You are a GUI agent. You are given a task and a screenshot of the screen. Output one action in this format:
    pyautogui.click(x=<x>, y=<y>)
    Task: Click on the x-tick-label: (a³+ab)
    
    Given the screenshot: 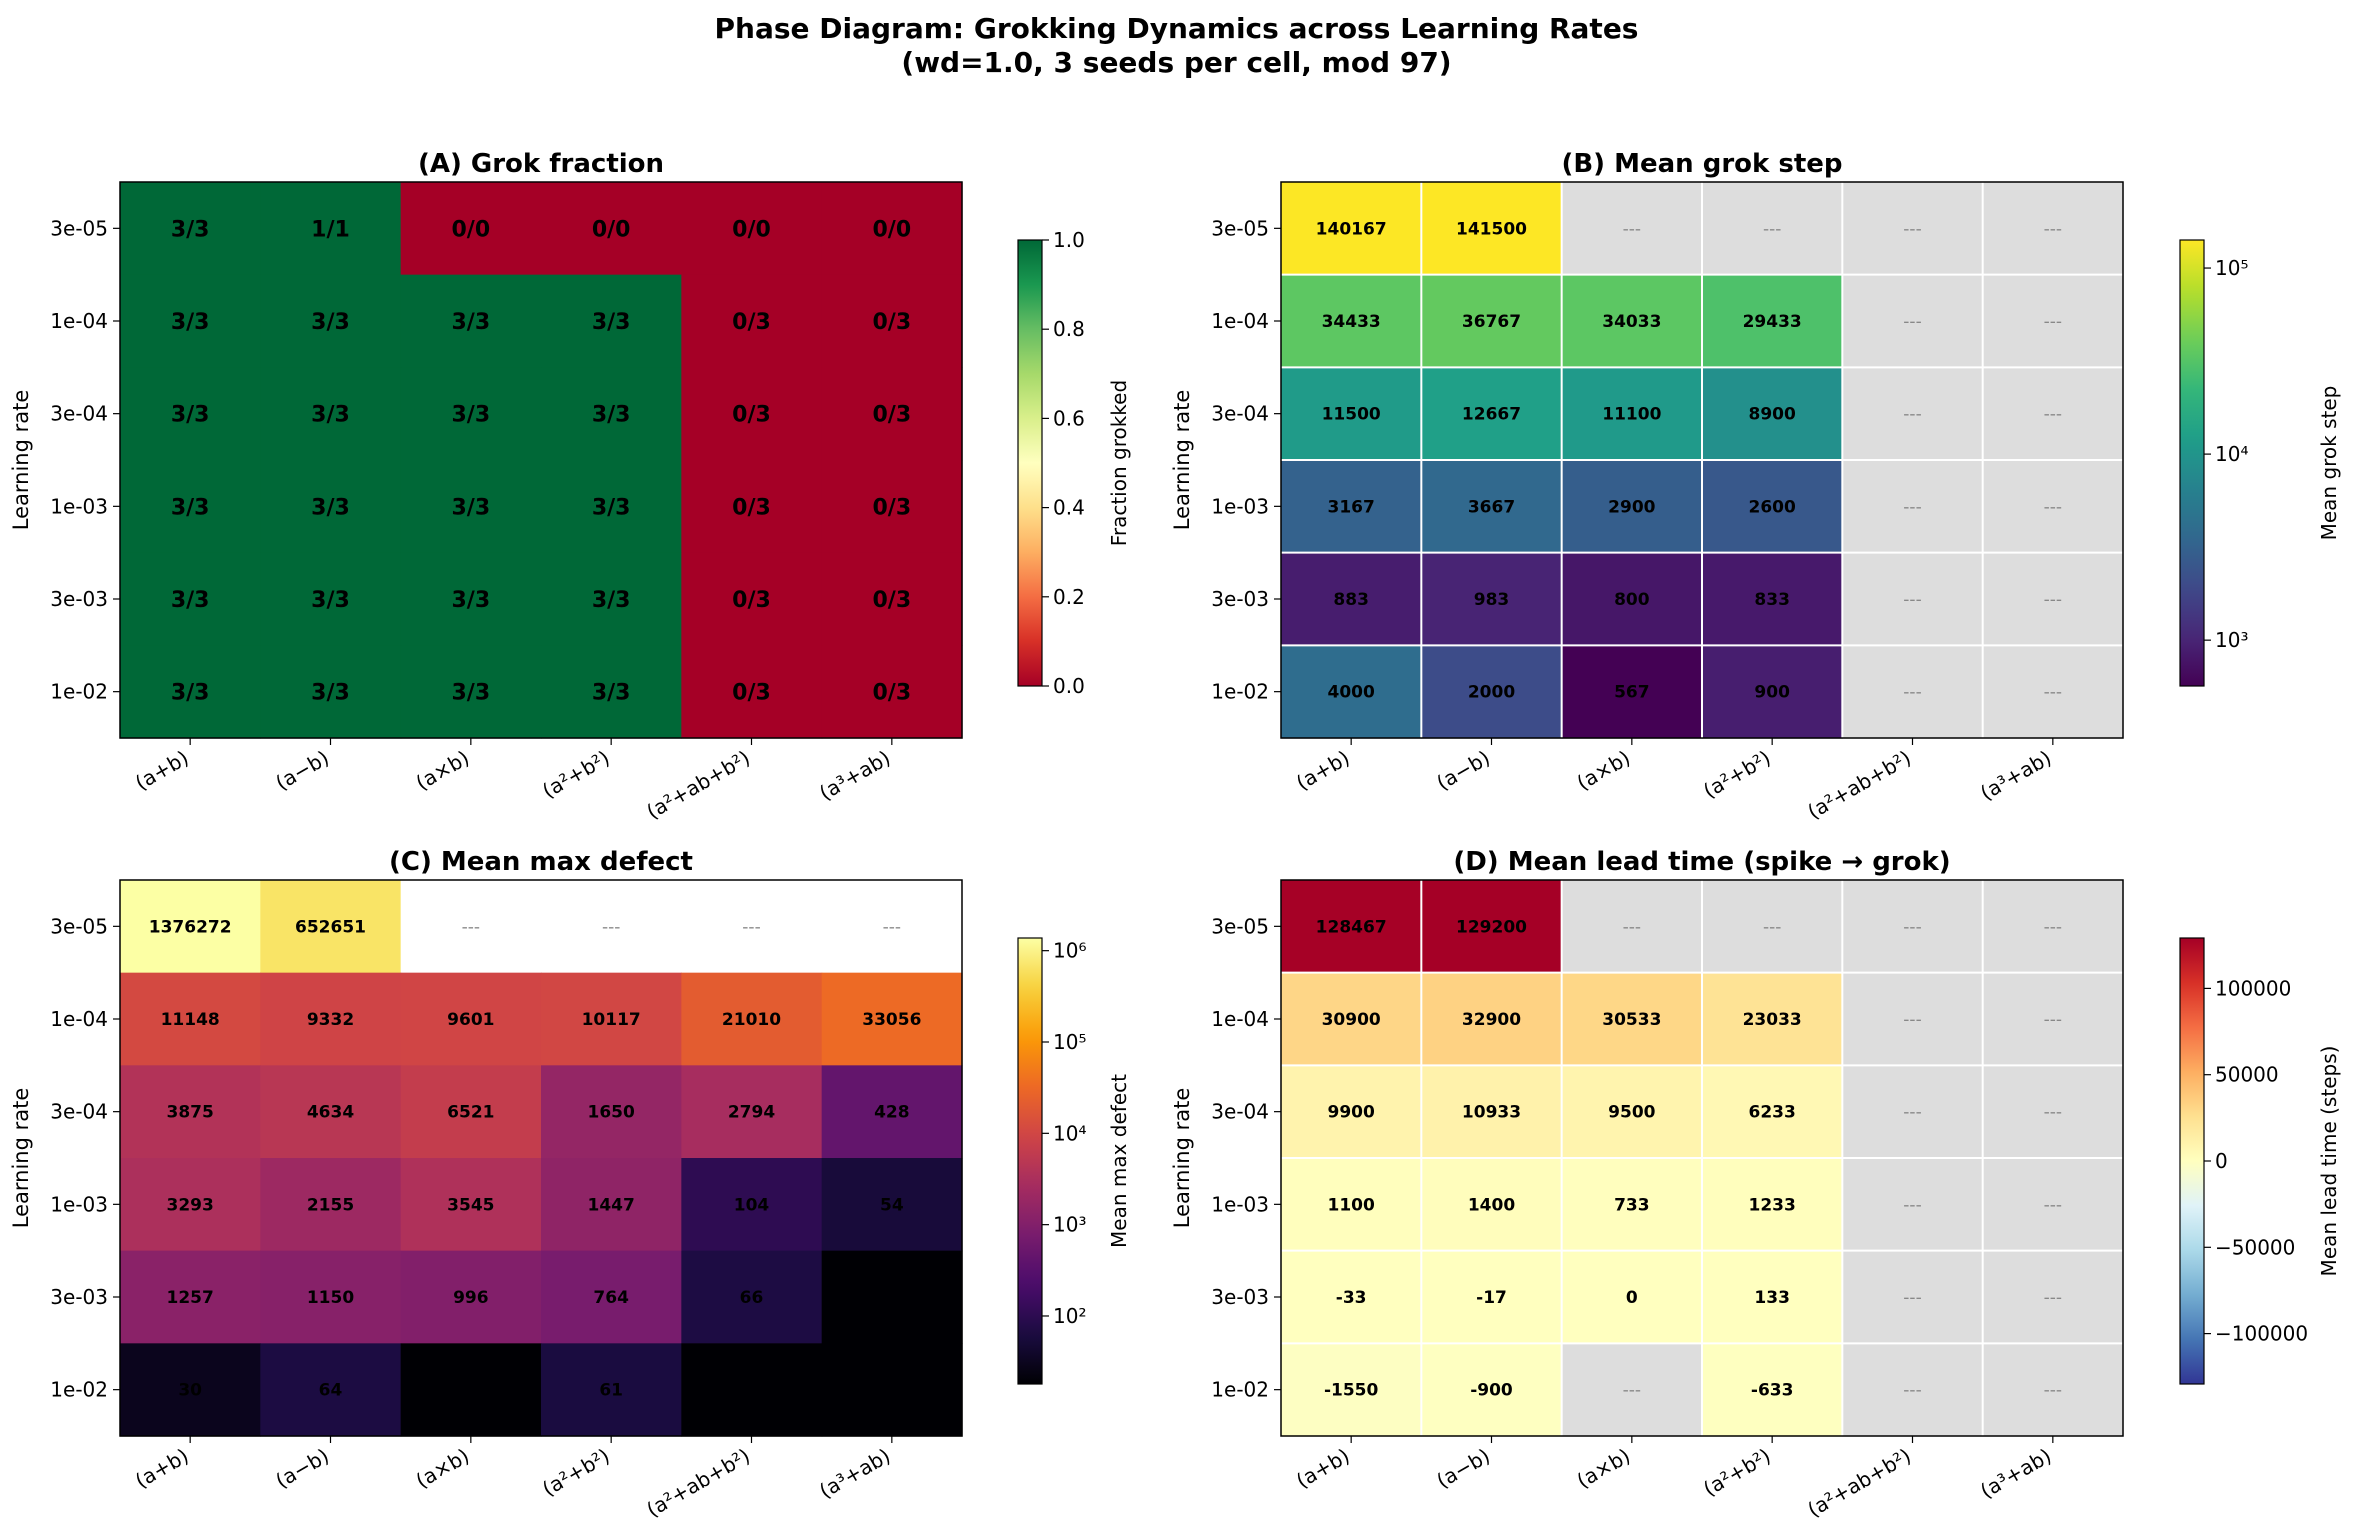 What is the action you would take?
    pyautogui.click(x=854, y=776)
    